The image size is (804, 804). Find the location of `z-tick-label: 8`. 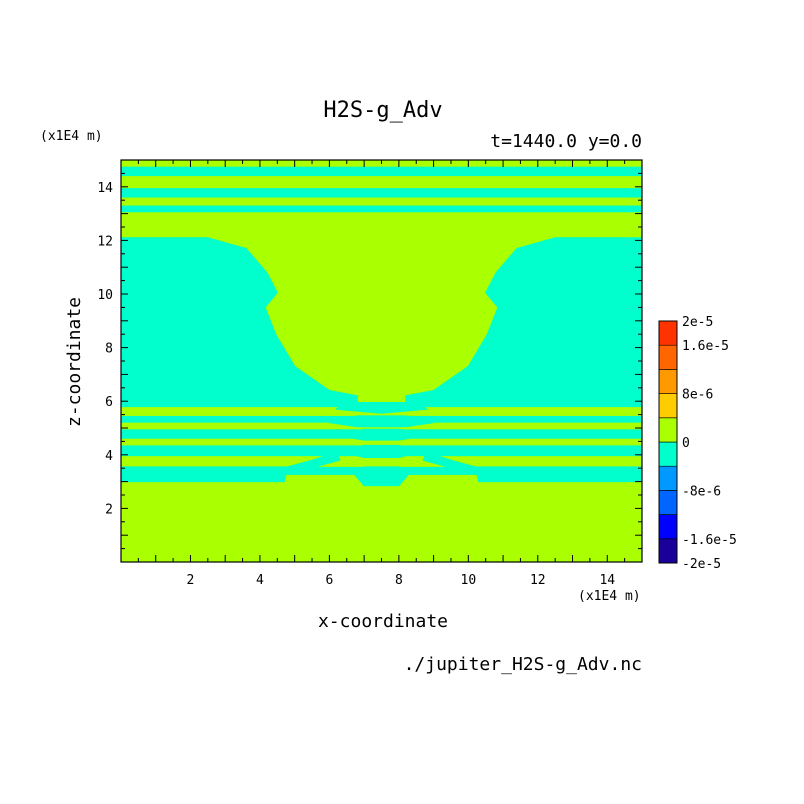

z-tick-label: 8 is located at coordinates (109, 349).